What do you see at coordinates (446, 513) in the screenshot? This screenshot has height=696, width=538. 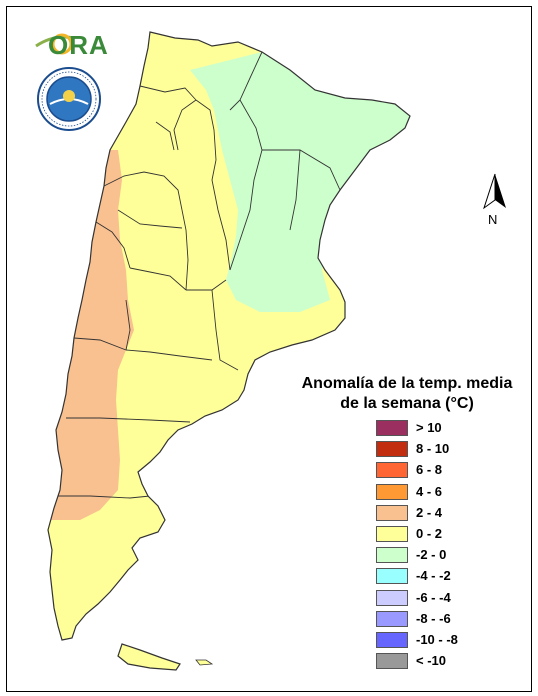 I see `legend-item: 2 - 4` at bounding box center [446, 513].